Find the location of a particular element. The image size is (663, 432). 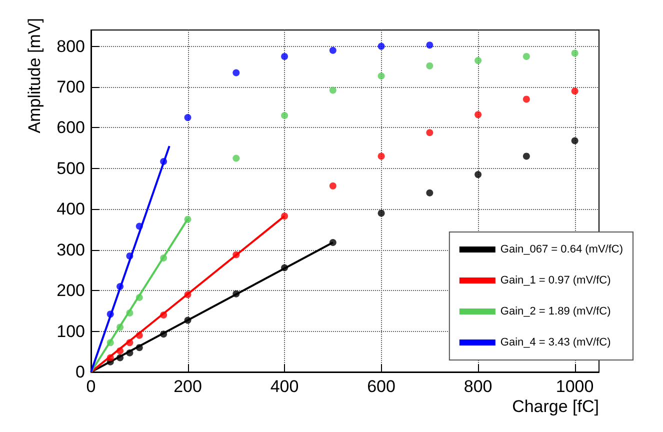

y-tick-label: 300 is located at coordinates (70, 250).